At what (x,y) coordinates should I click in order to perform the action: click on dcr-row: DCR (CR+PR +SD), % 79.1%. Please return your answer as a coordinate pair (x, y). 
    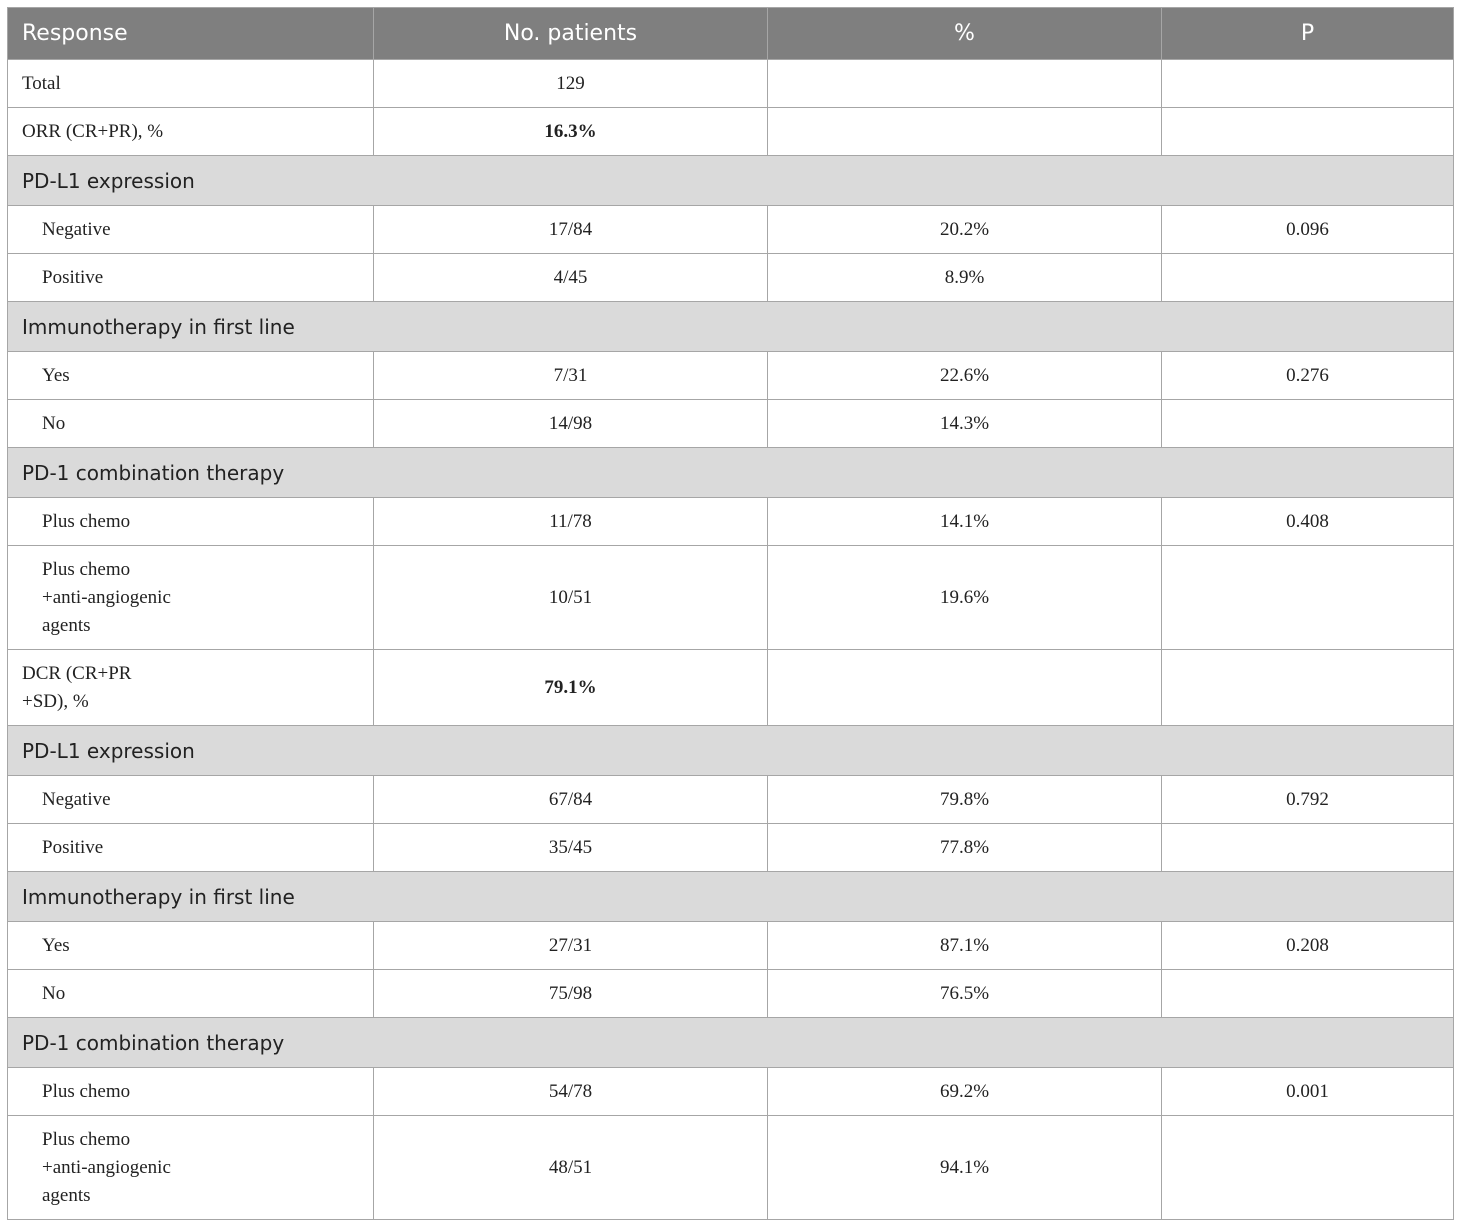
    Looking at the image, I should click on (730, 687).